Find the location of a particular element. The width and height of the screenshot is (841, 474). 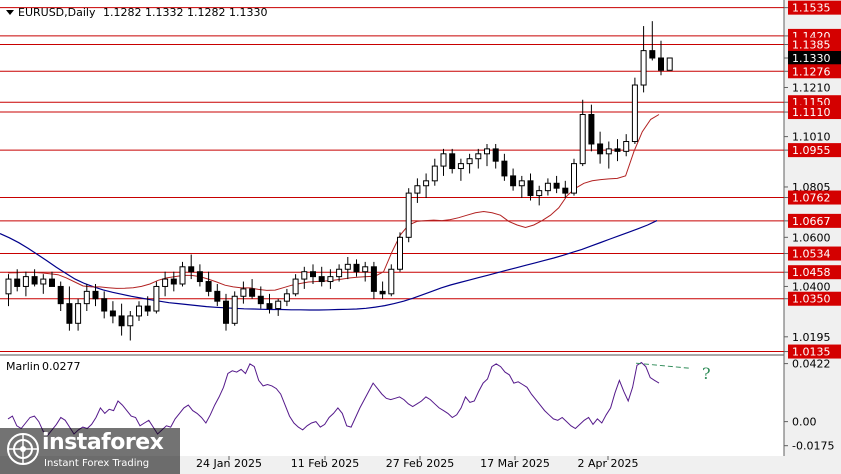

indicator-tick-label: -0.0175 is located at coordinates (813, 446).